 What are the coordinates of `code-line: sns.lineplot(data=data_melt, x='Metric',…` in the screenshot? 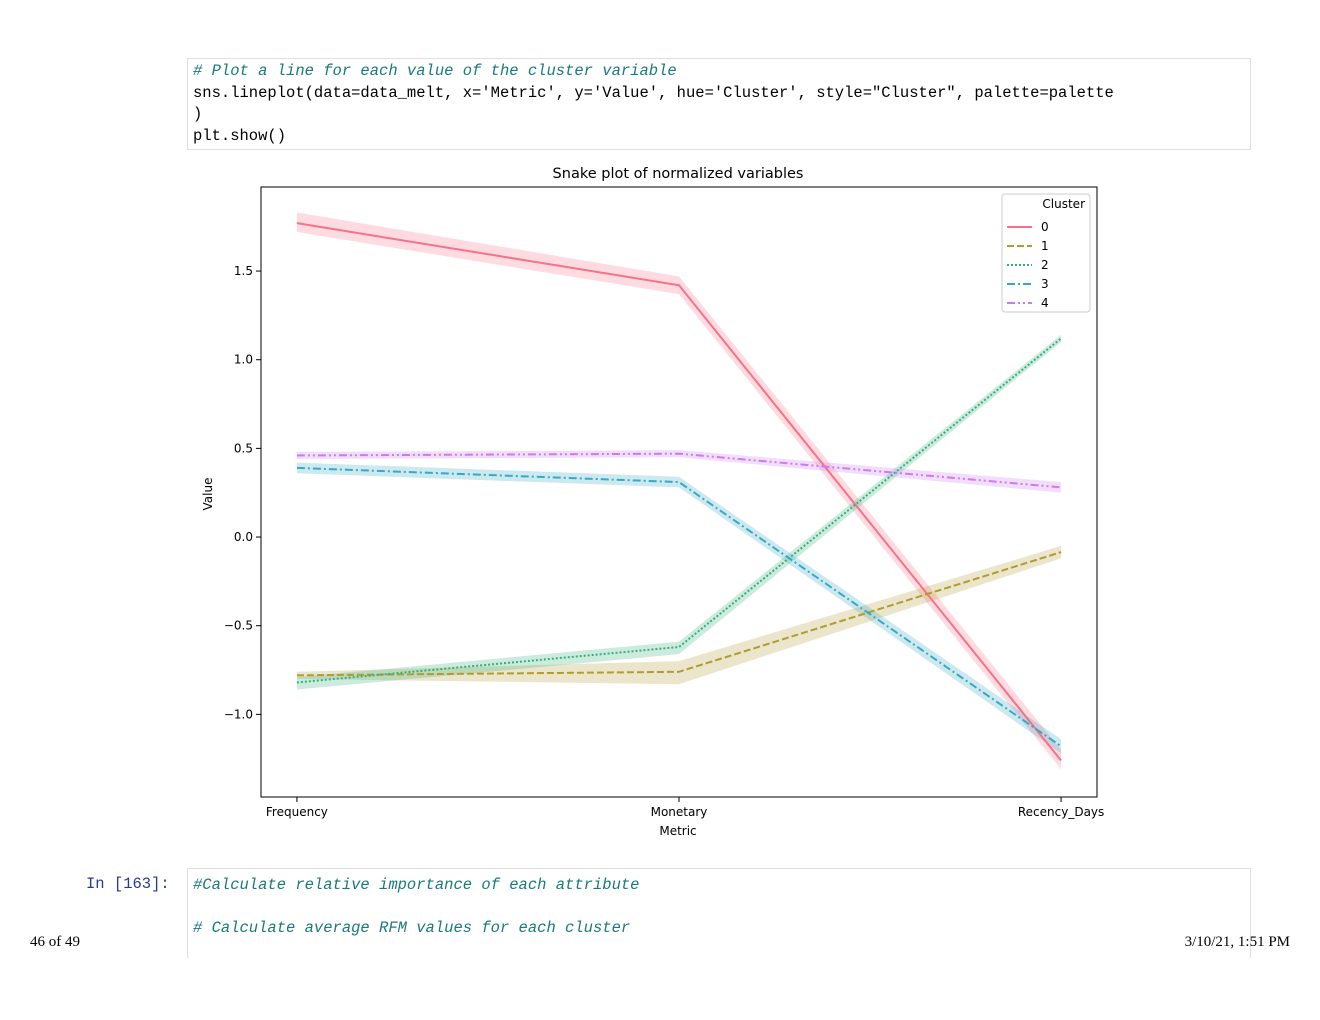 It's located at (653, 92).